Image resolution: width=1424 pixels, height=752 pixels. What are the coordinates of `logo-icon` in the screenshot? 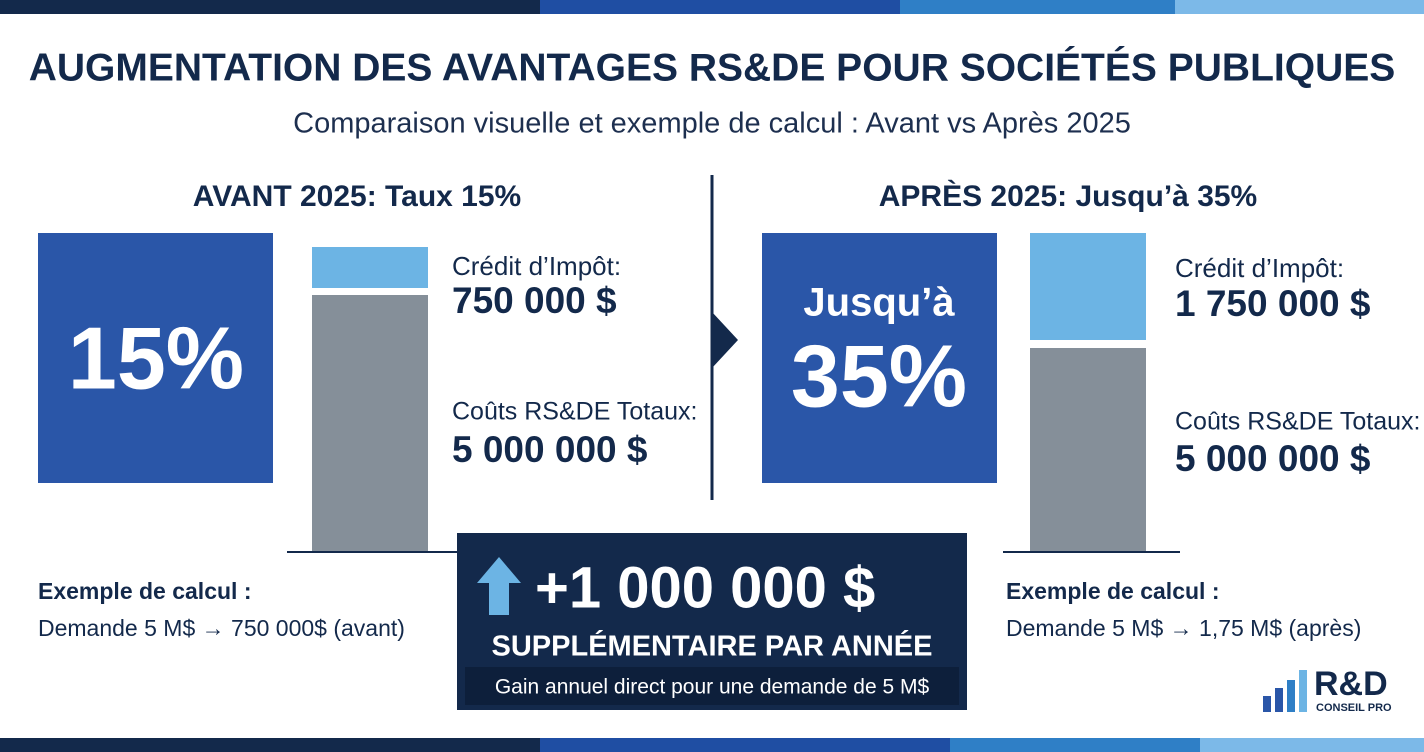 It's located at (1285, 691).